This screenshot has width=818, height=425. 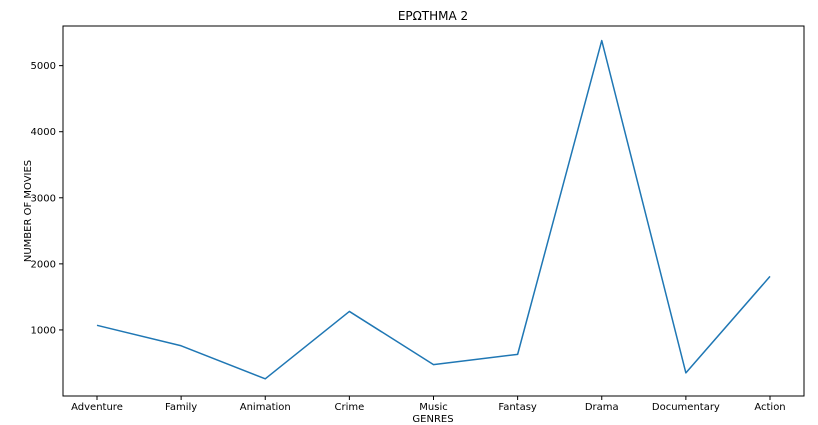 What do you see at coordinates (43, 66) in the screenshot?
I see `y-tick-label: 5000` at bounding box center [43, 66].